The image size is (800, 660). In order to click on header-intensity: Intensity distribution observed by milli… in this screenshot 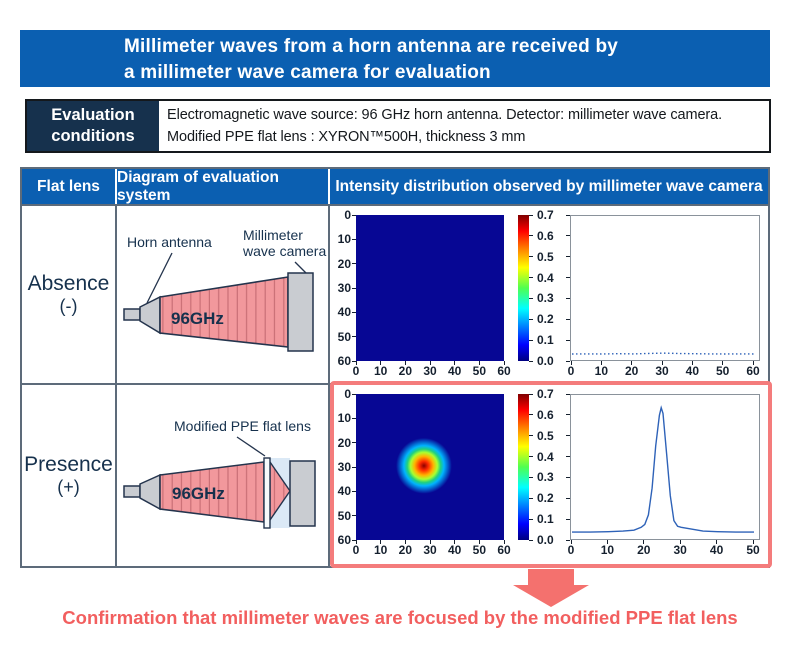, I will do `click(549, 186)`.